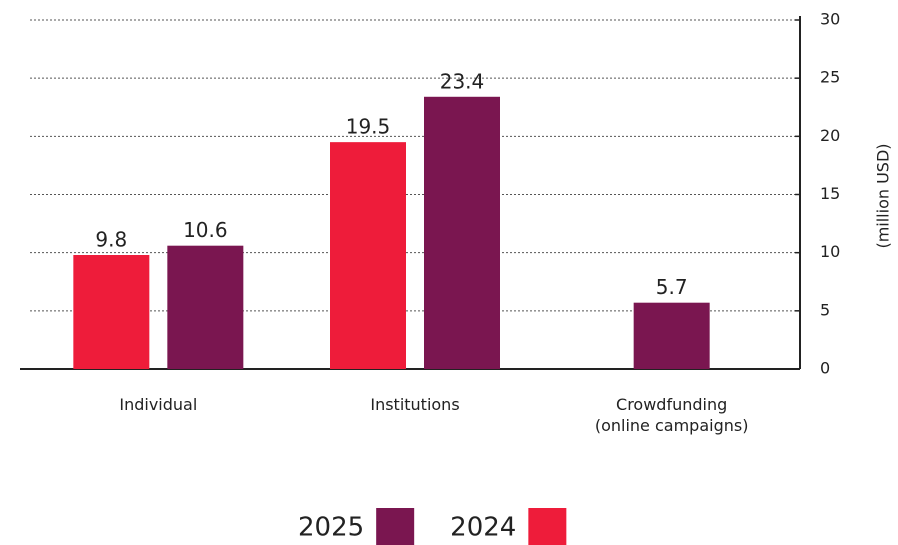  I want to click on y-axis-title: (million USD), so click(883, 195).